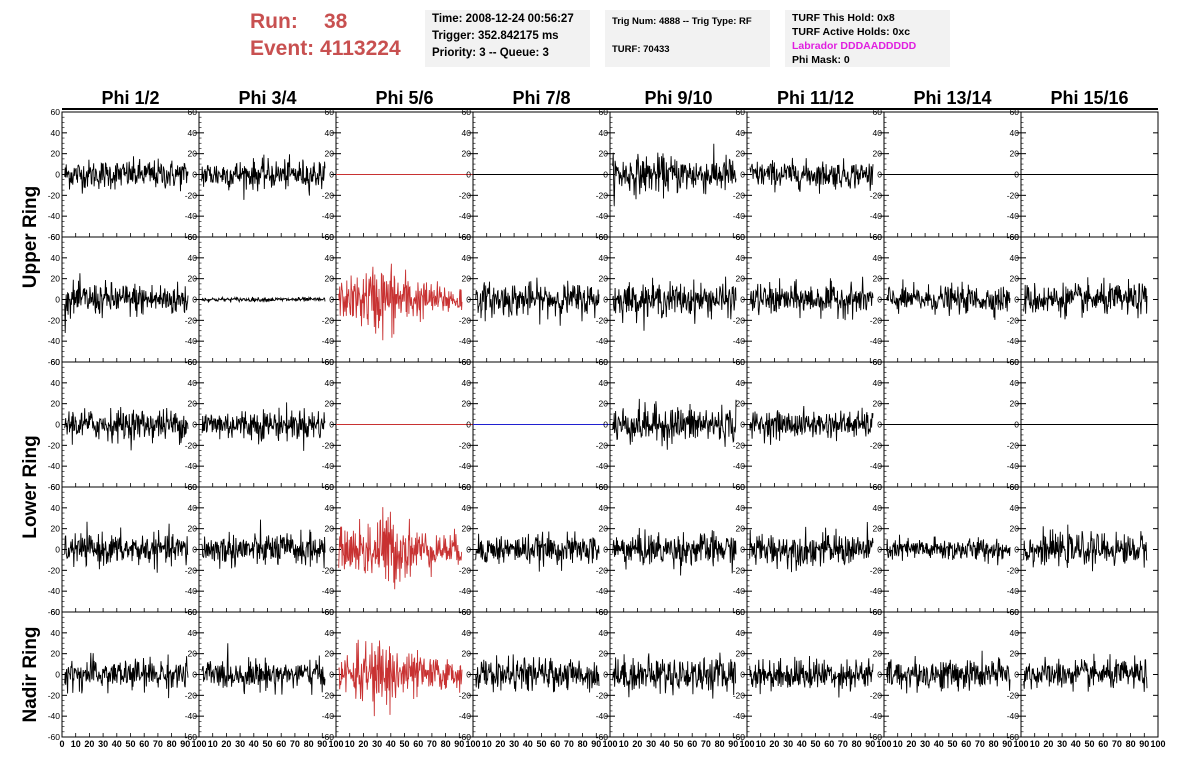 The image size is (1196, 772). I want to click on column-header: Phi 13/14, so click(952, 98).